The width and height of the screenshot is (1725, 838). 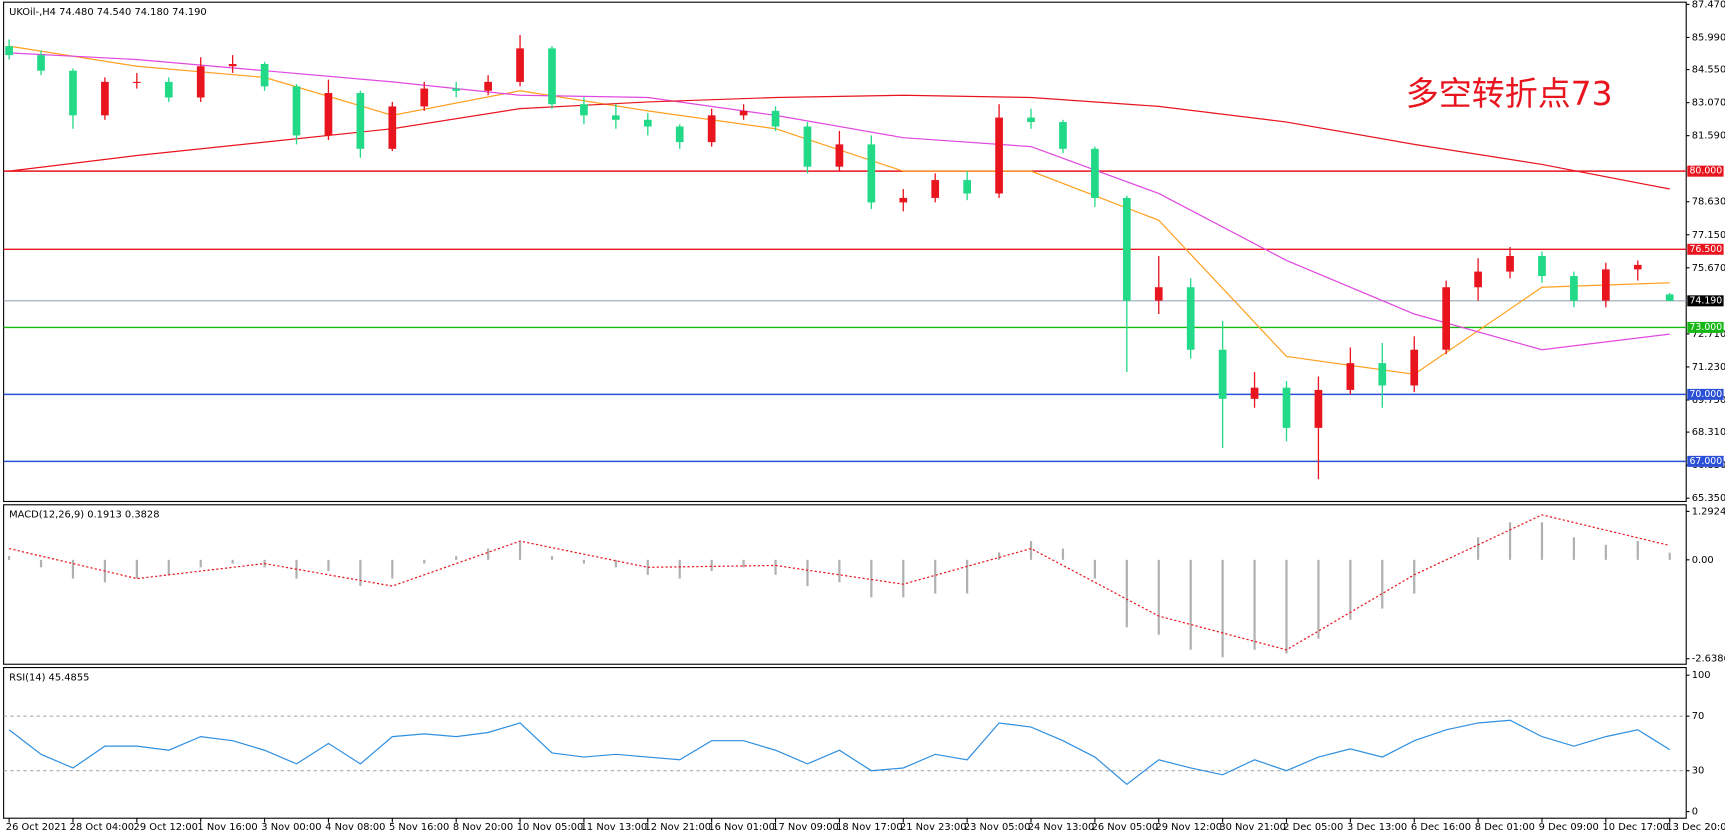 I want to click on y-tick-label: 0.00, so click(x=1703, y=560).